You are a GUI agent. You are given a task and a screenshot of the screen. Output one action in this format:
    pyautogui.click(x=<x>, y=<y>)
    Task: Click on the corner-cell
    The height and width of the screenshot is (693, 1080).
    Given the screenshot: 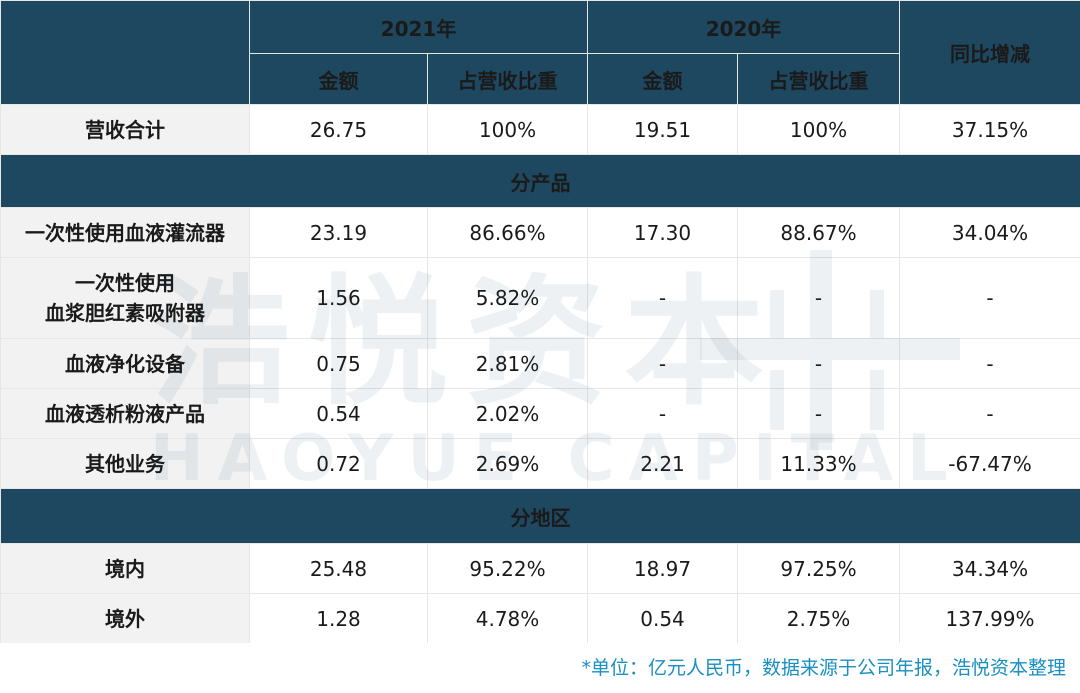 What is the action you would take?
    pyautogui.click(x=125, y=52)
    